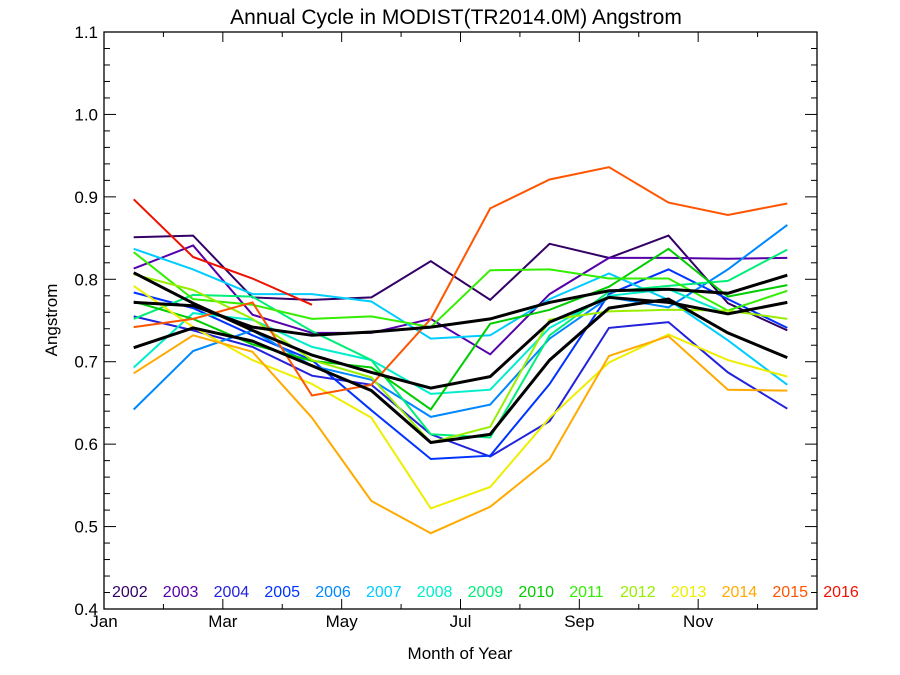 The height and width of the screenshot is (675, 900). What do you see at coordinates (282, 592) in the screenshot?
I see `legend-label-2005: 2005` at bounding box center [282, 592].